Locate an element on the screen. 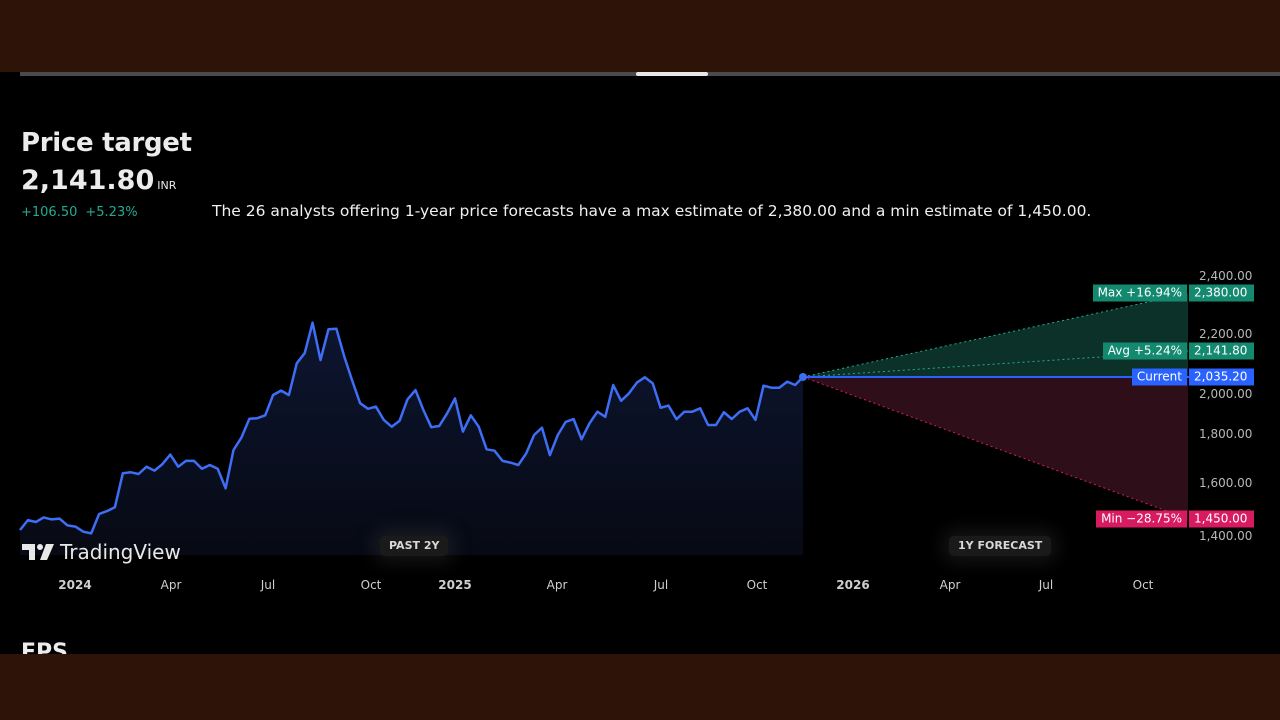 Image resolution: width=1280 pixels, height=720 pixels. max-forecast-line is located at coordinates (995, 335).